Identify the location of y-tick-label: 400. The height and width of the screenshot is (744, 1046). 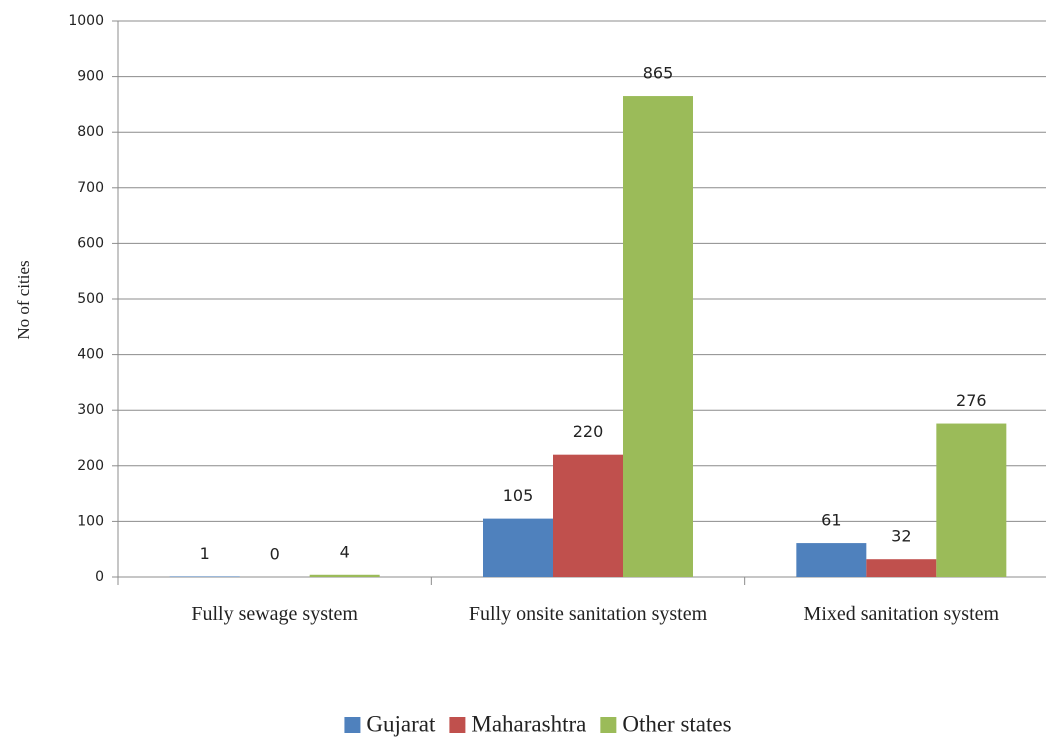
(90, 355).